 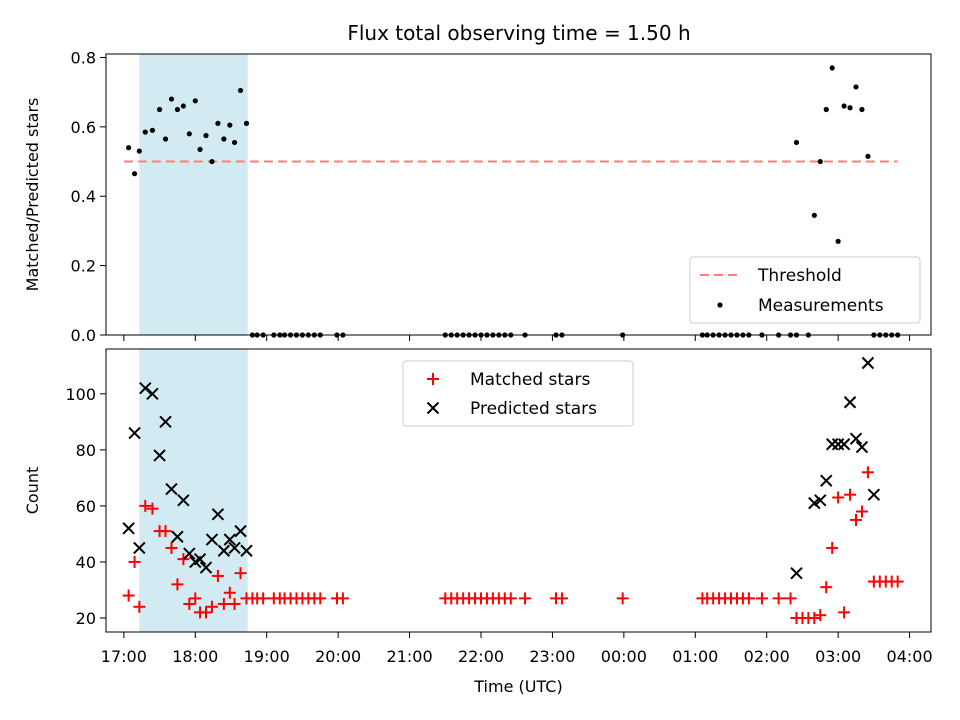 I want to click on y-tick-label: 80, so click(x=86, y=450).